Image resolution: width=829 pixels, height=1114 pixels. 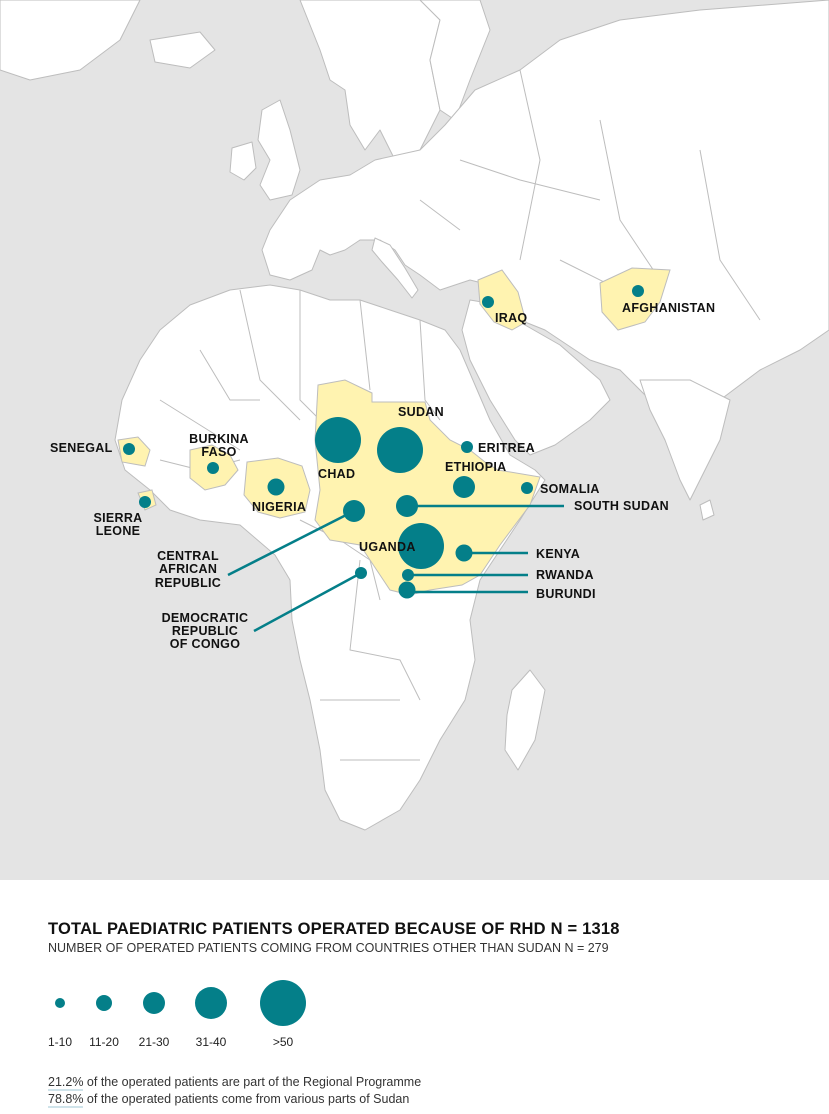 I want to click on label-sudan: SUDAN, so click(x=421, y=412).